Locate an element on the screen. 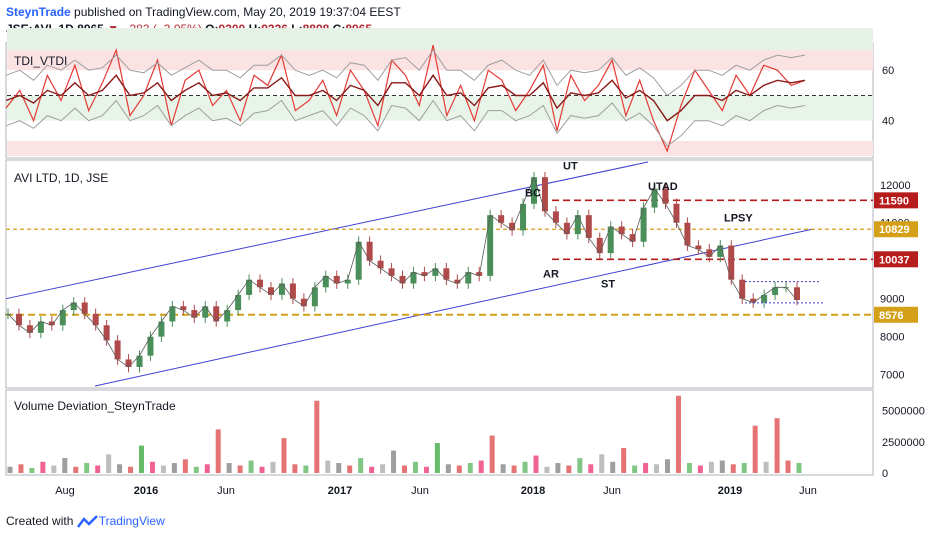 Image resolution: width=939 pixels, height=540 pixels. price-tick-label: 8000 is located at coordinates (892, 338).